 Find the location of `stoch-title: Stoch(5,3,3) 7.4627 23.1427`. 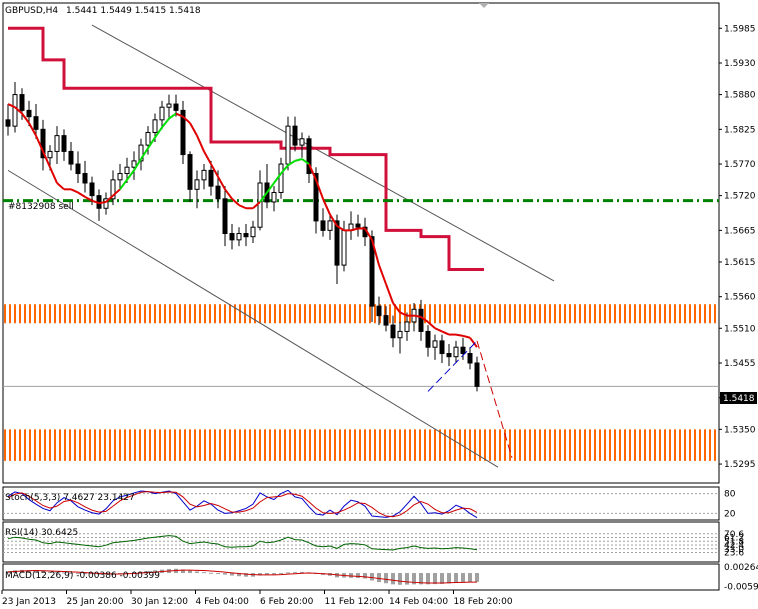

stoch-title: Stoch(5,3,3) 7.4627 23.1427 is located at coordinates (70, 498).